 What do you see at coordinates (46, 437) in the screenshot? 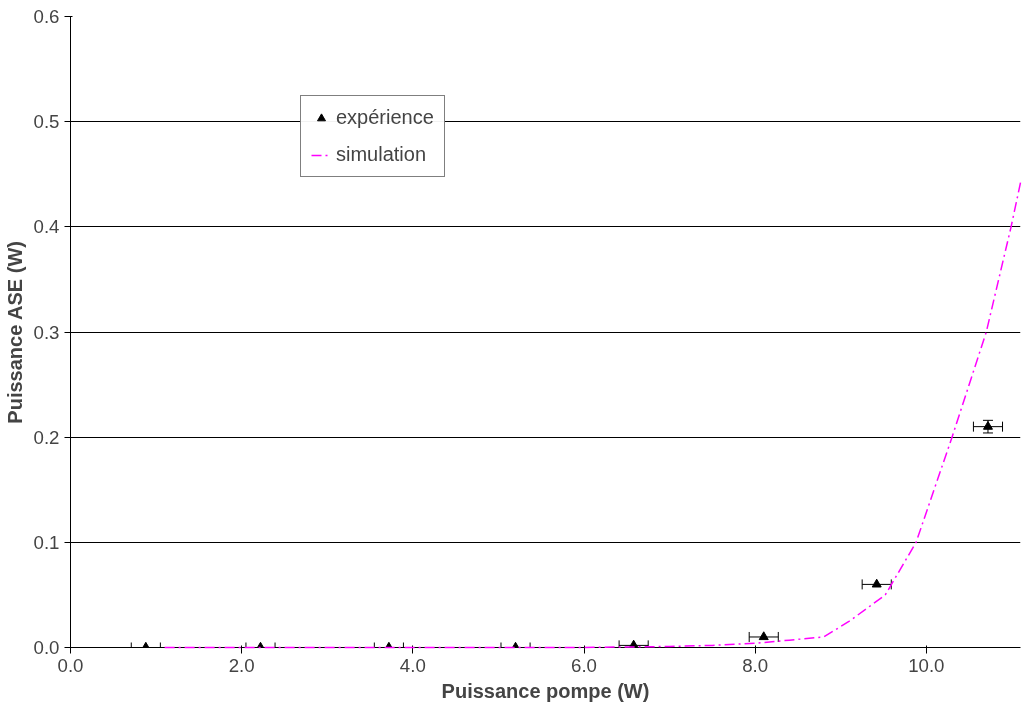
I see `y-tick-label: 0.2` at bounding box center [46, 437].